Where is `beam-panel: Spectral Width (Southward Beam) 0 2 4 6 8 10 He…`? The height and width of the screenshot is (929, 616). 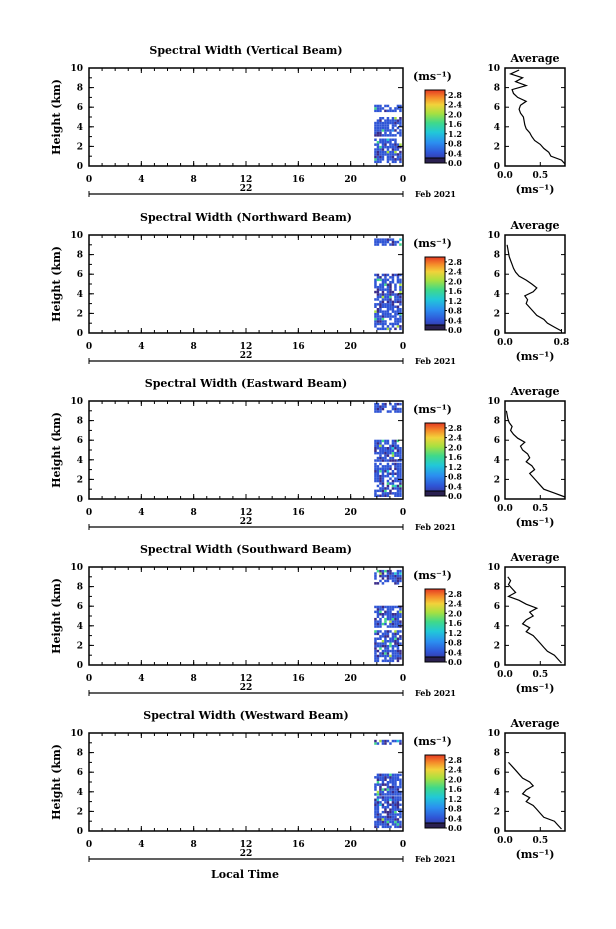 beam-panel: Spectral Width (Southward Beam) 0 2 4 6 8 10 He… is located at coordinates (308, 620).